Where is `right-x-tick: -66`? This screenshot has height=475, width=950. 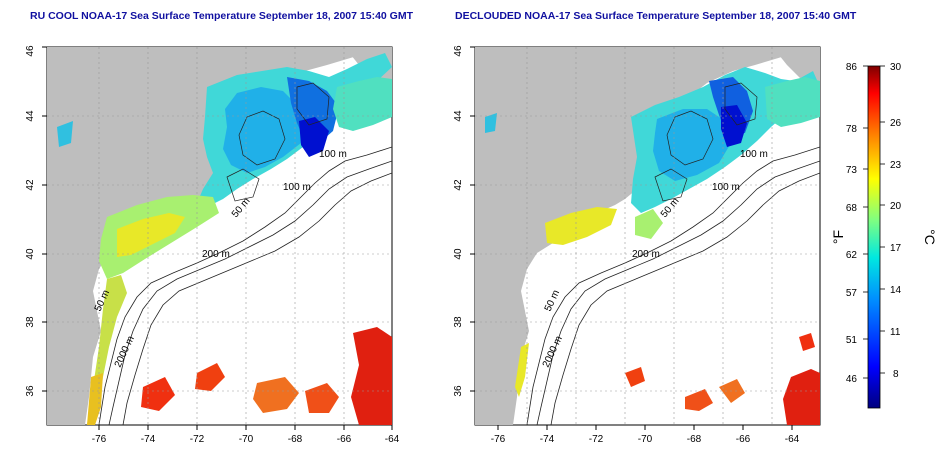 right-x-tick: -66 is located at coordinates (743, 439).